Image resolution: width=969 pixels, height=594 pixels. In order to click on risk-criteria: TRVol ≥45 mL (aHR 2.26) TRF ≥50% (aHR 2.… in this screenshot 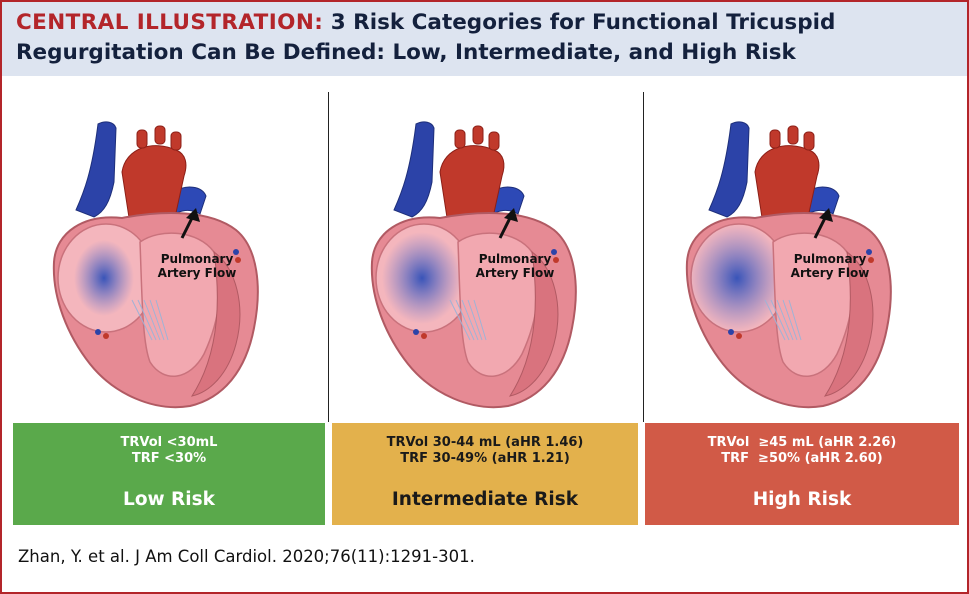, I will do `click(802, 451)`.